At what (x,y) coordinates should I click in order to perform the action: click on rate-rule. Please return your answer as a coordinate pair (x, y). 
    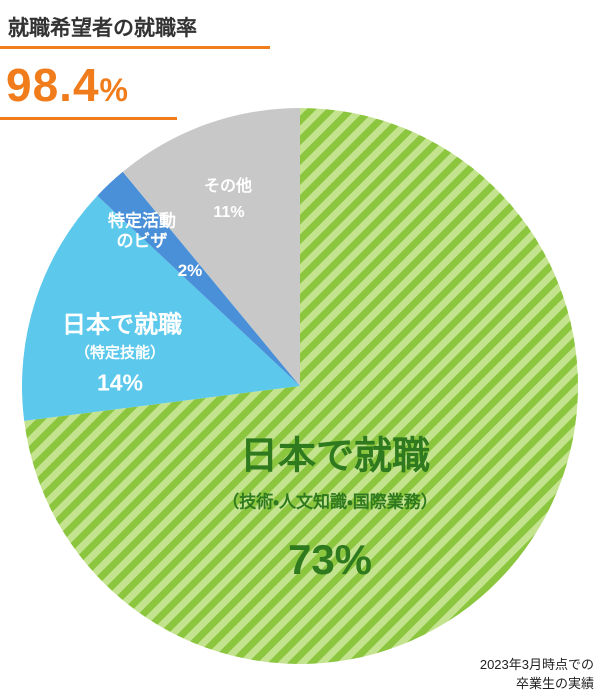
    Looking at the image, I should click on (88, 118).